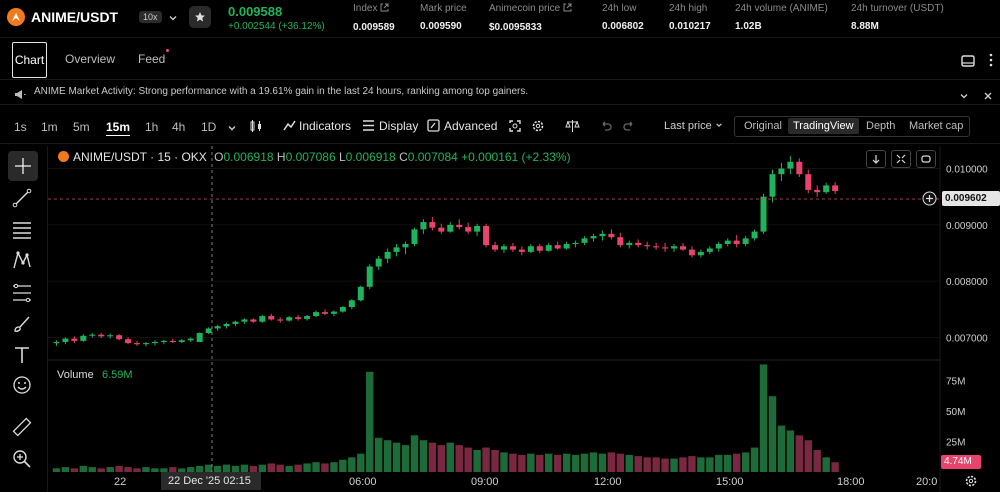 The height and width of the screenshot is (492, 1000). What do you see at coordinates (403, 157) in the screenshot?
I see `legend-c-label: C` at bounding box center [403, 157].